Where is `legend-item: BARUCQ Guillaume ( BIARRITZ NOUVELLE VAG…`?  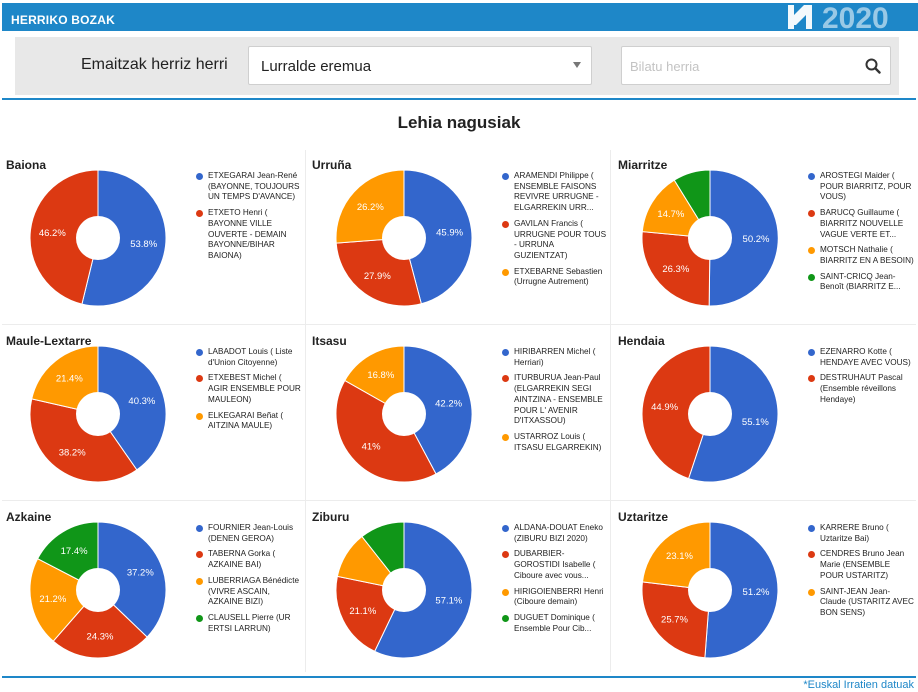 legend-item: BARUCQ Guillaume ( BIARRITZ NOUVELLE VAG… is located at coordinates (860, 224).